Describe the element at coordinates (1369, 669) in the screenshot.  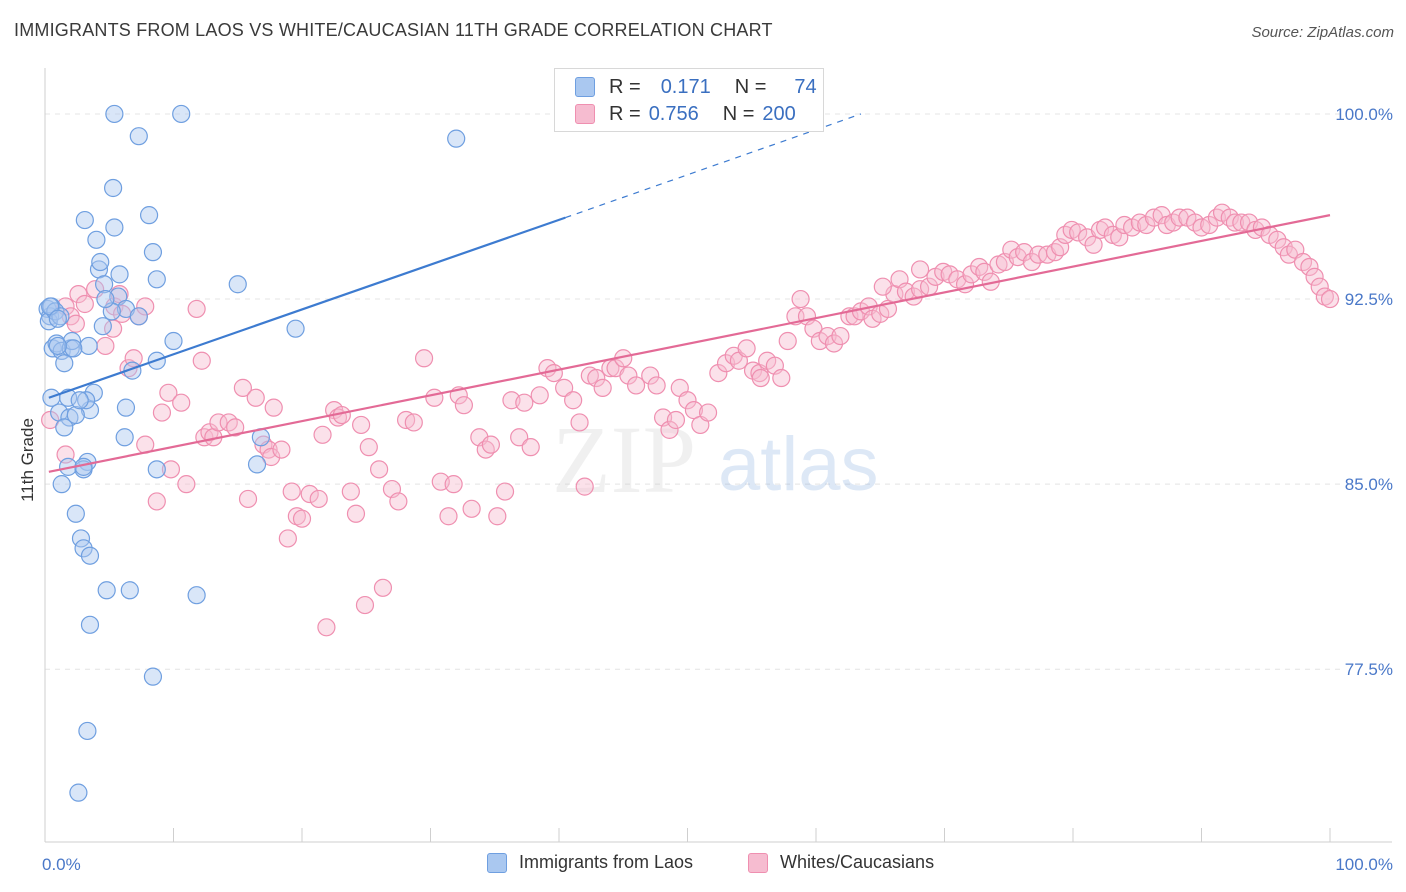
I see `y-tick-label: 77.5%` at that location.